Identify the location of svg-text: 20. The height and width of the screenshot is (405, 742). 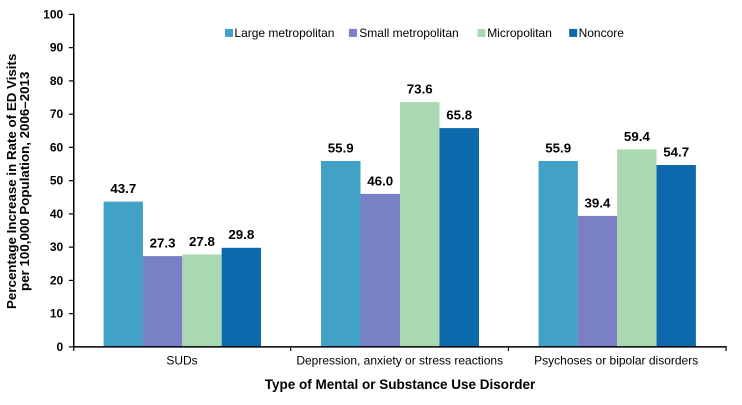
(57, 280).